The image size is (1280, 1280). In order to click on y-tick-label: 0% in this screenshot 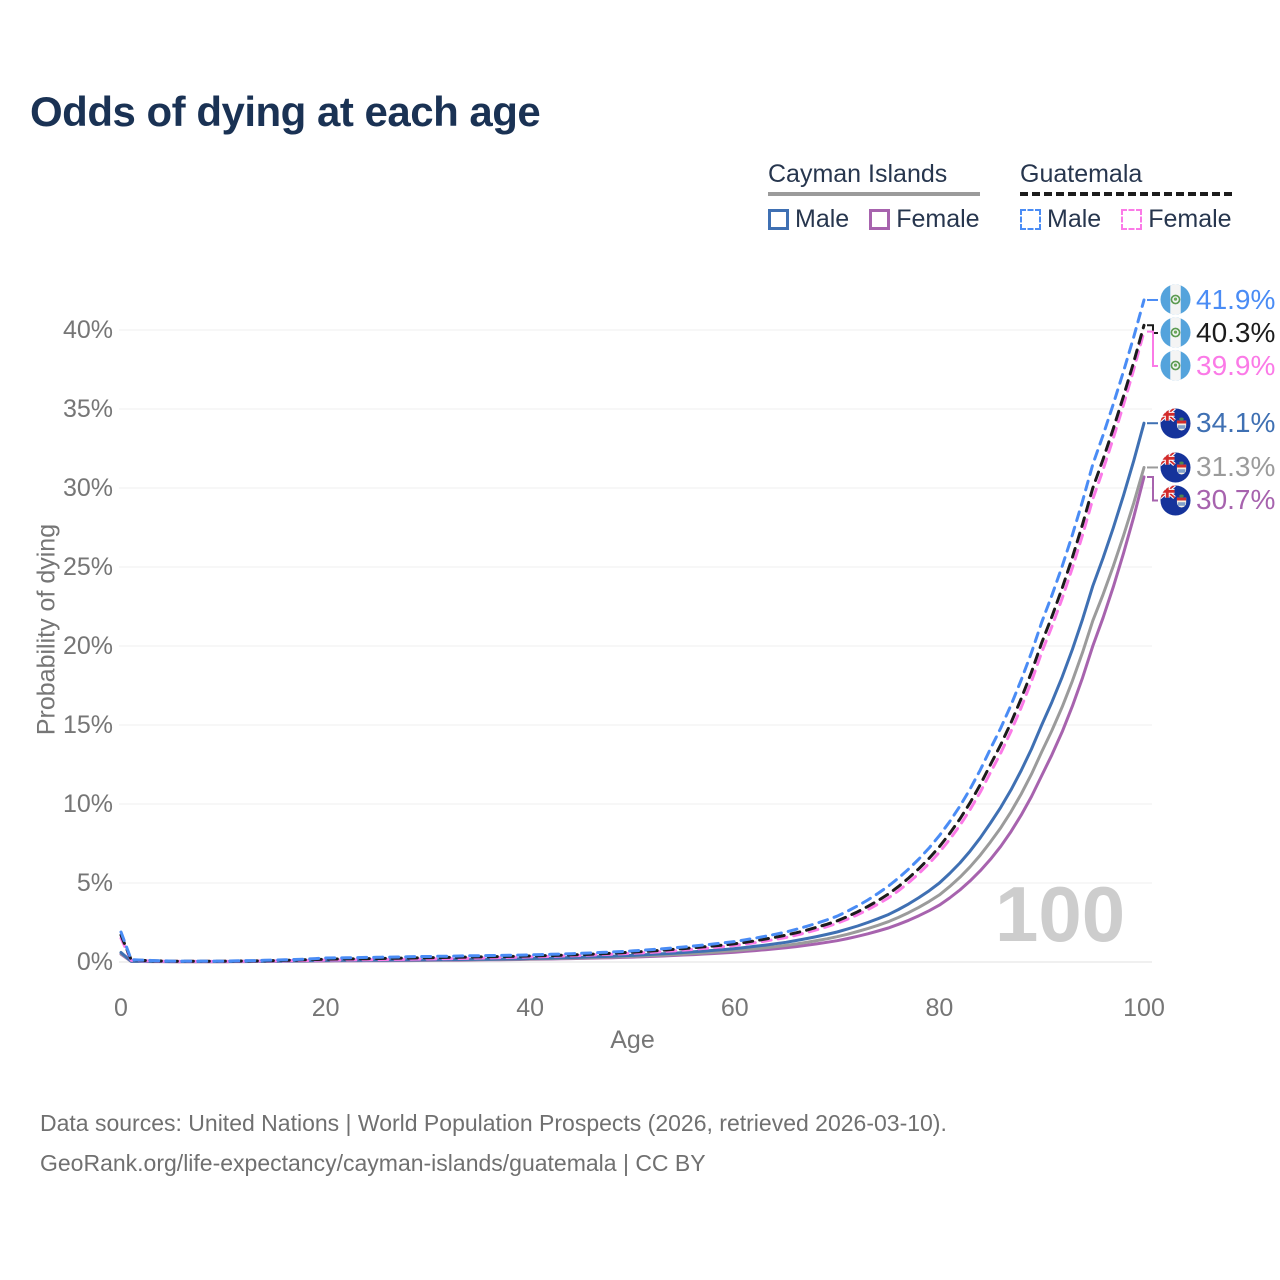, I will do `click(95, 962)`.